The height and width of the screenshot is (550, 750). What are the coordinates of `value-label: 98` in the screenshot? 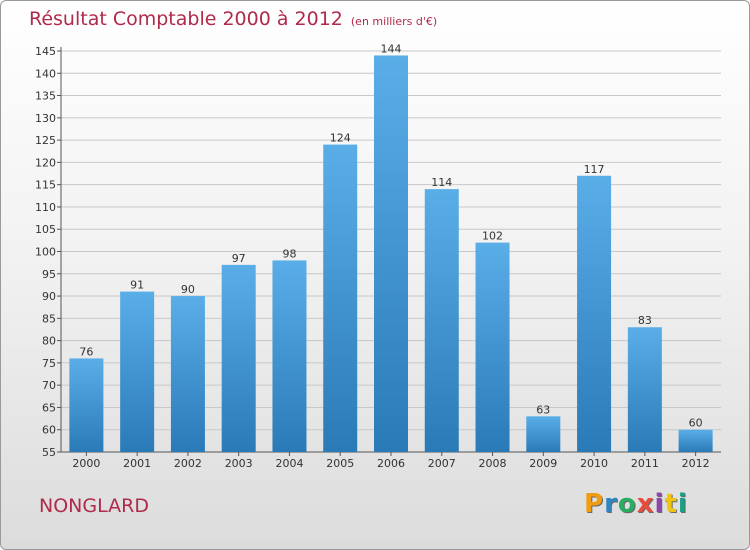 It's located at (289, 253).